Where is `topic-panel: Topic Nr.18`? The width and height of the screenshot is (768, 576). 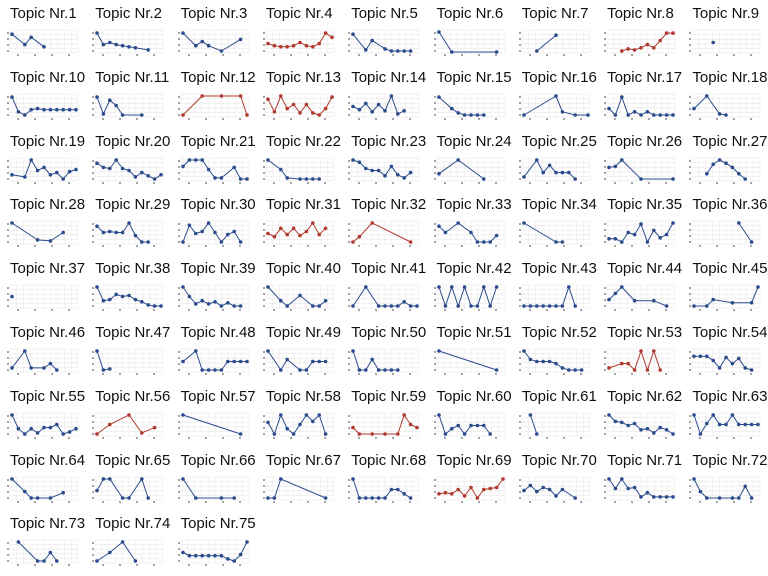
topic-panel: Topic Nr.18 is located at coordinates (724, 96).